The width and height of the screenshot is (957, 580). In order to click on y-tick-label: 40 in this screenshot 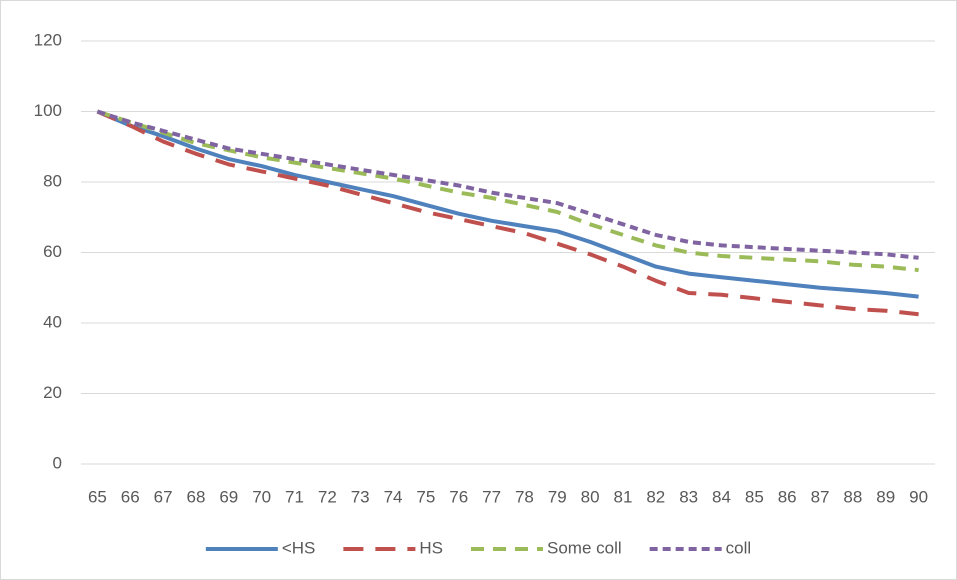, I will do `click(52, 321)`.